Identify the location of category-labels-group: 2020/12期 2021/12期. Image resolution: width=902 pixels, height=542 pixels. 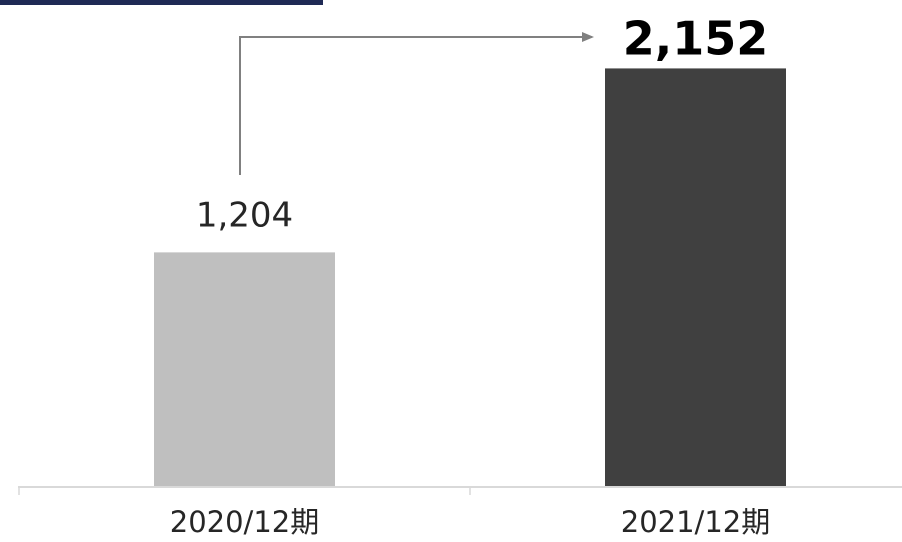
(470, 522).